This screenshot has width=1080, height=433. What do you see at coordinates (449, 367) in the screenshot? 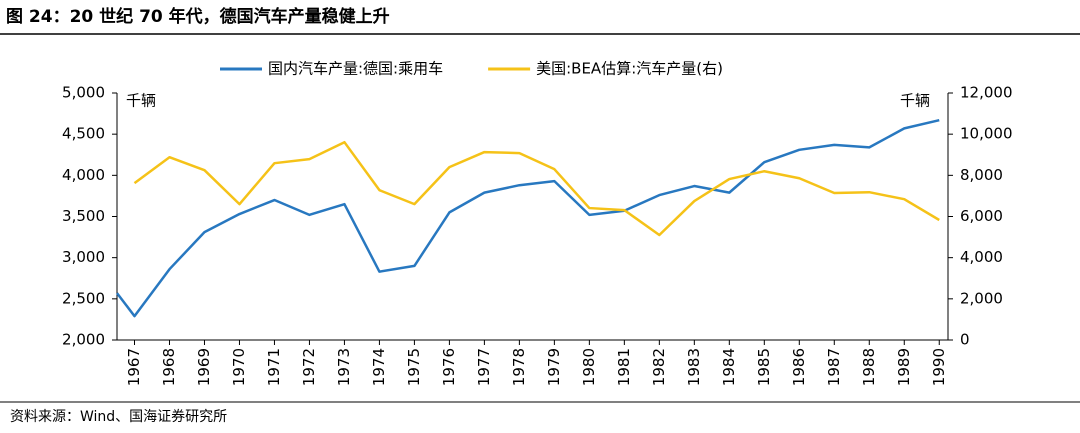
I see `x-tick-label: 1976` at bounding box center [449, 367].